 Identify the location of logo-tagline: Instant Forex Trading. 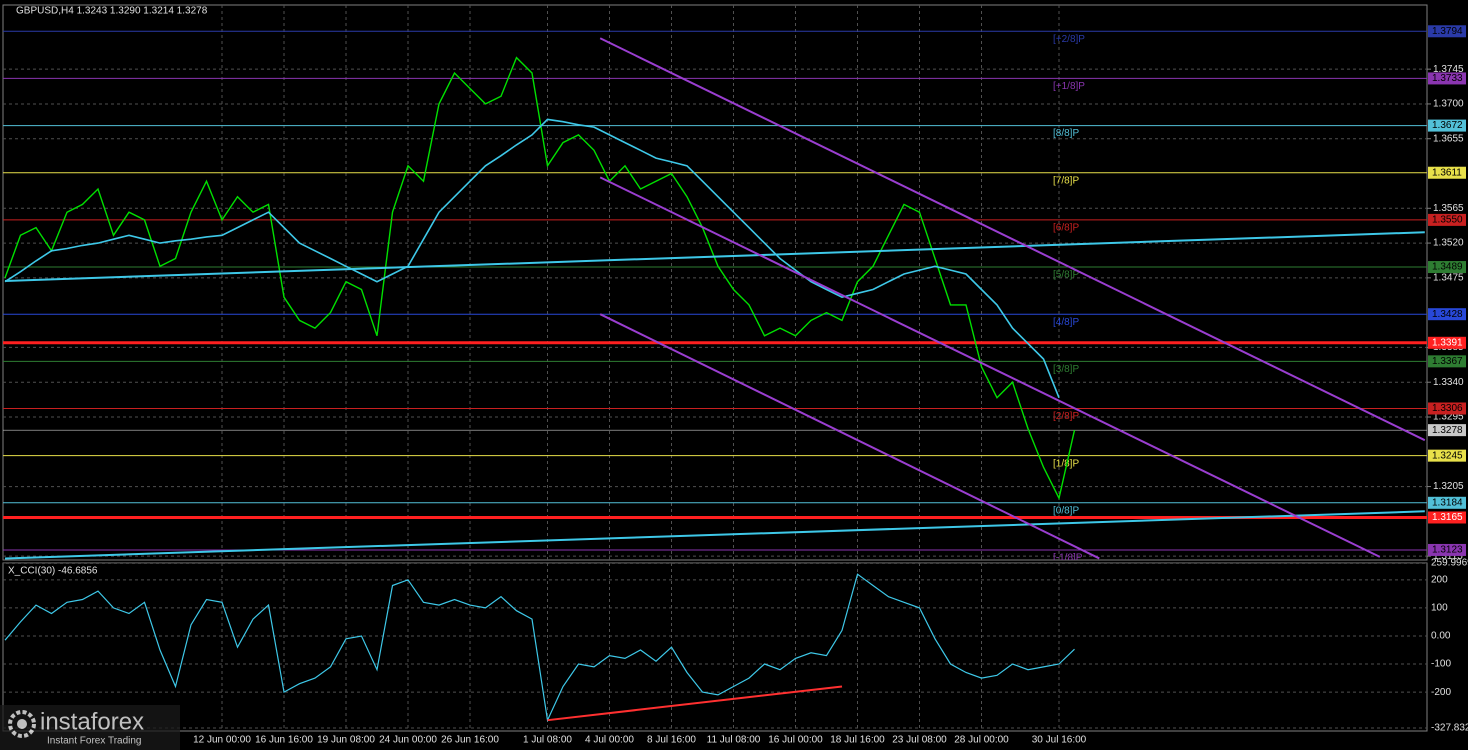
(94, 741).